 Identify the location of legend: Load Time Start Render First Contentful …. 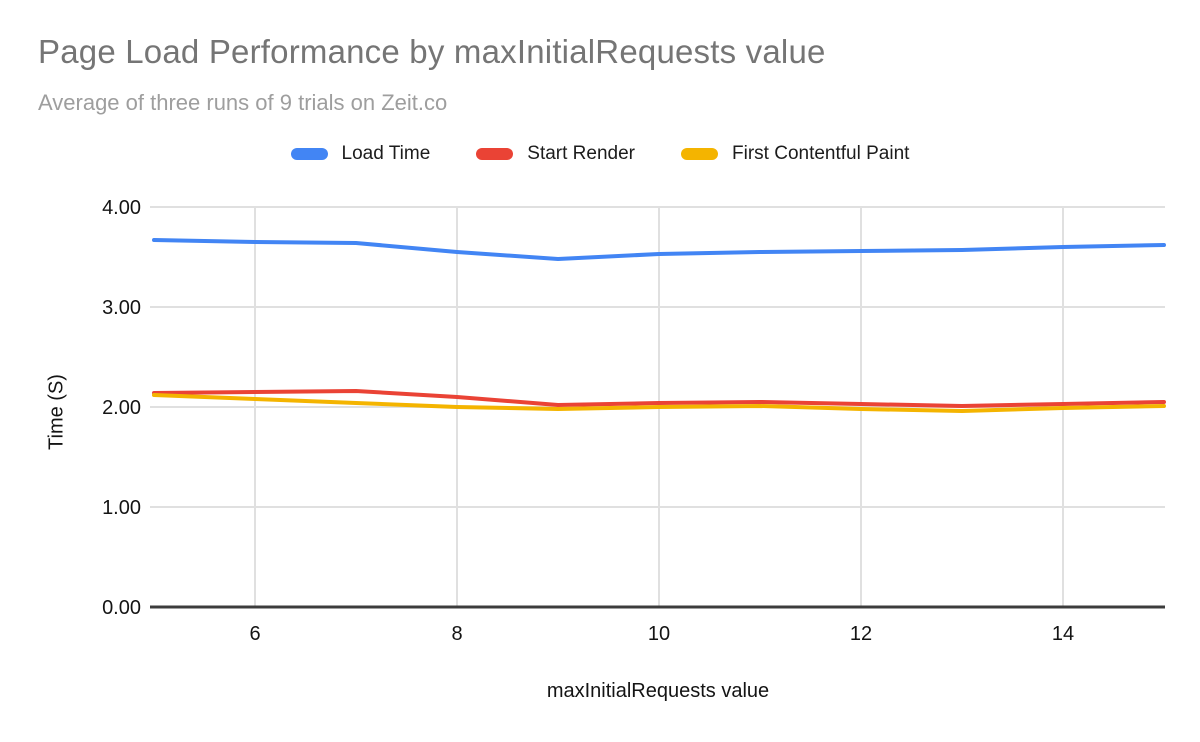
(600, 154).